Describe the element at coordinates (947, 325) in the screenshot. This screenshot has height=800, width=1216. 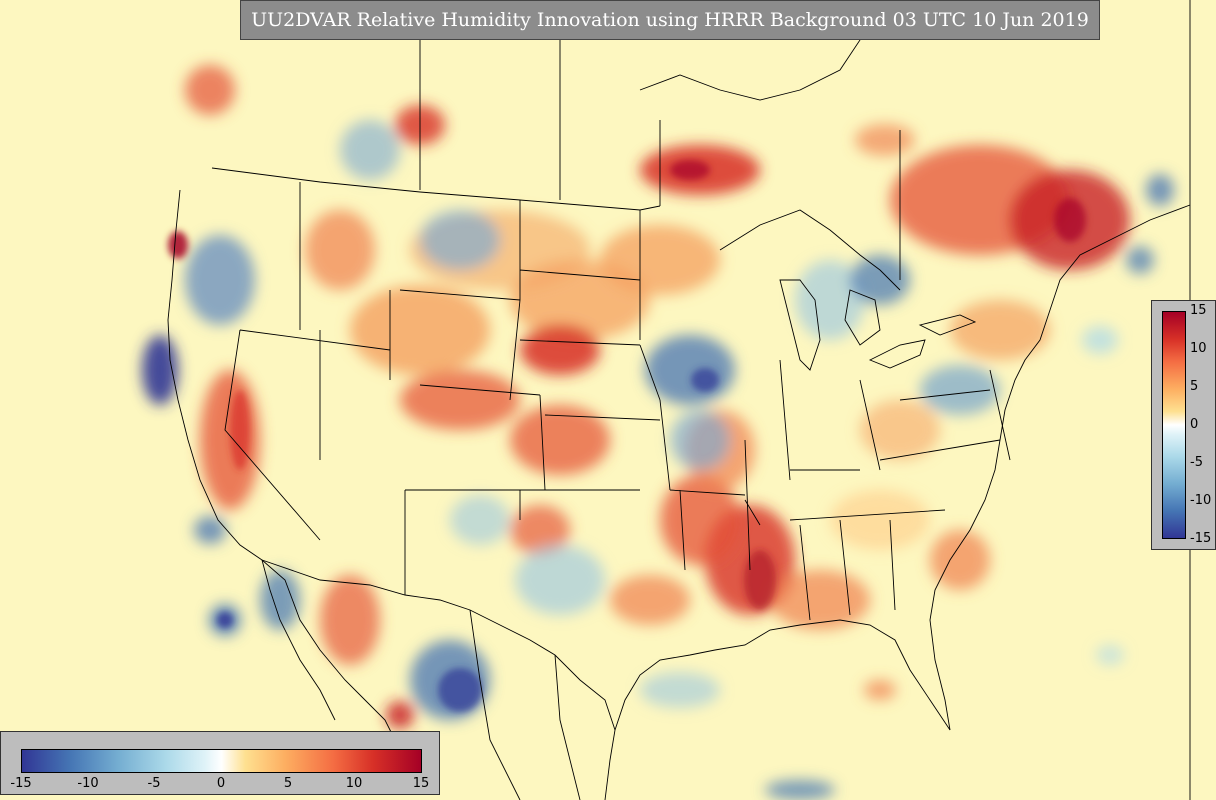
I see `lake-ontario` at that location.